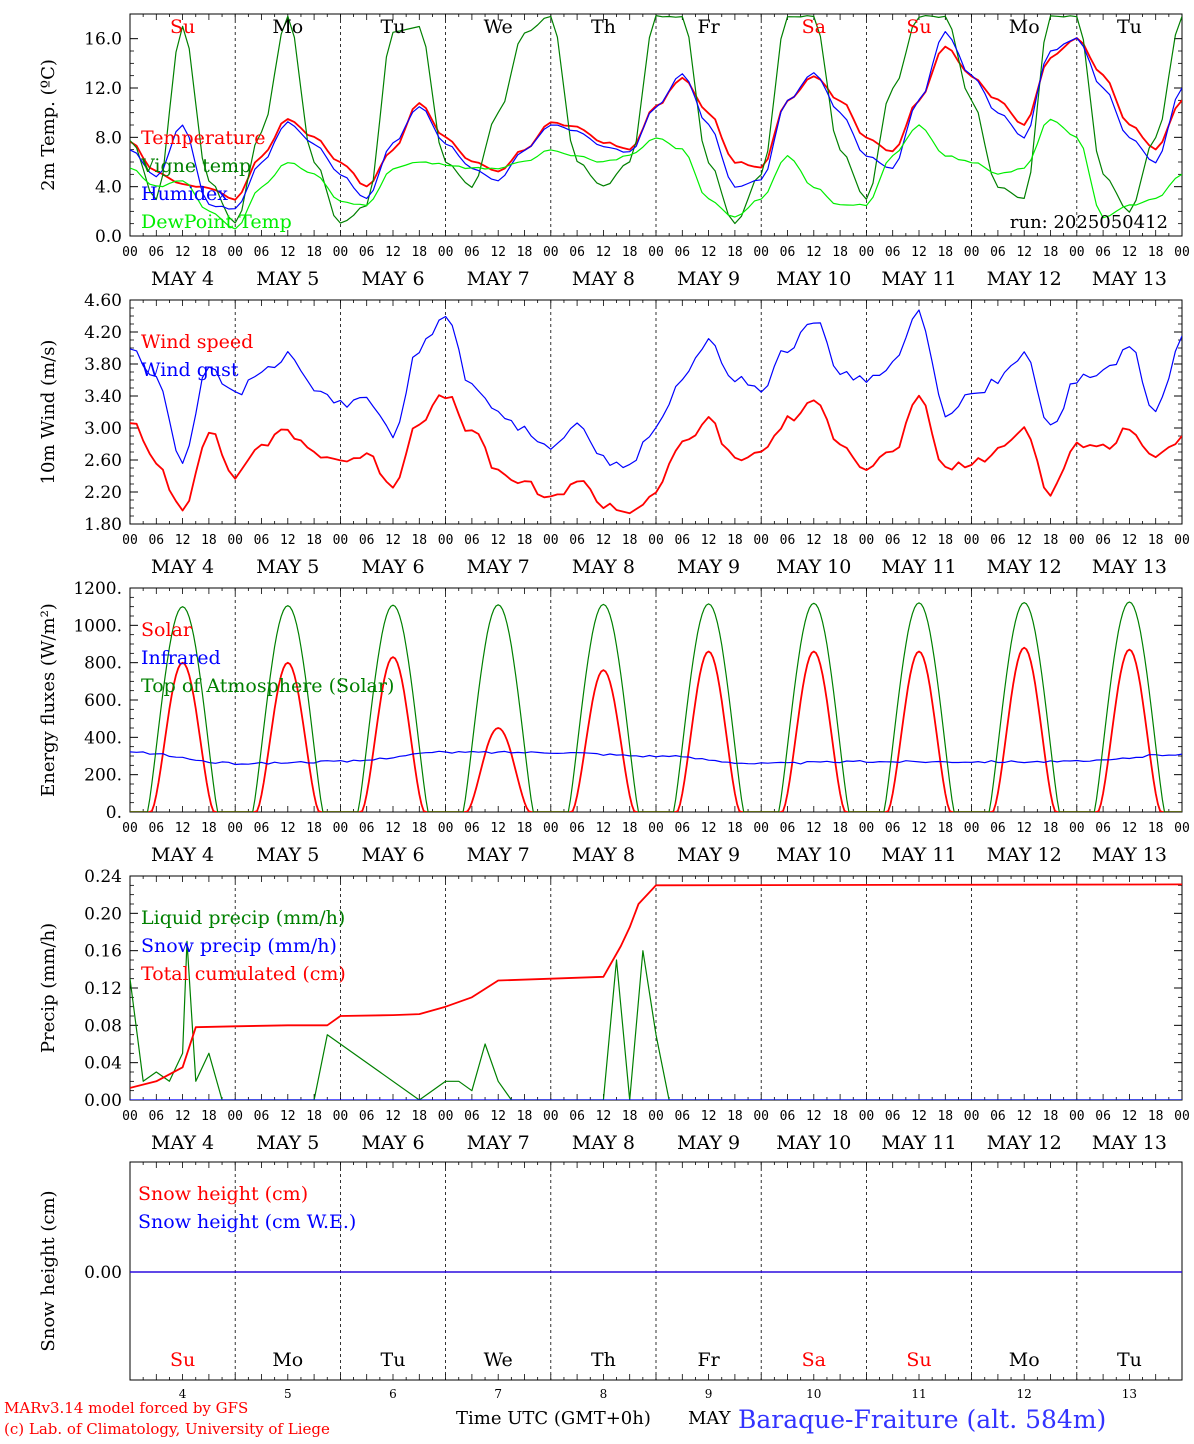 This screenshot has width=1194, height=1444. I want to click on day-name-bottom: Th, so click(603, 1360).